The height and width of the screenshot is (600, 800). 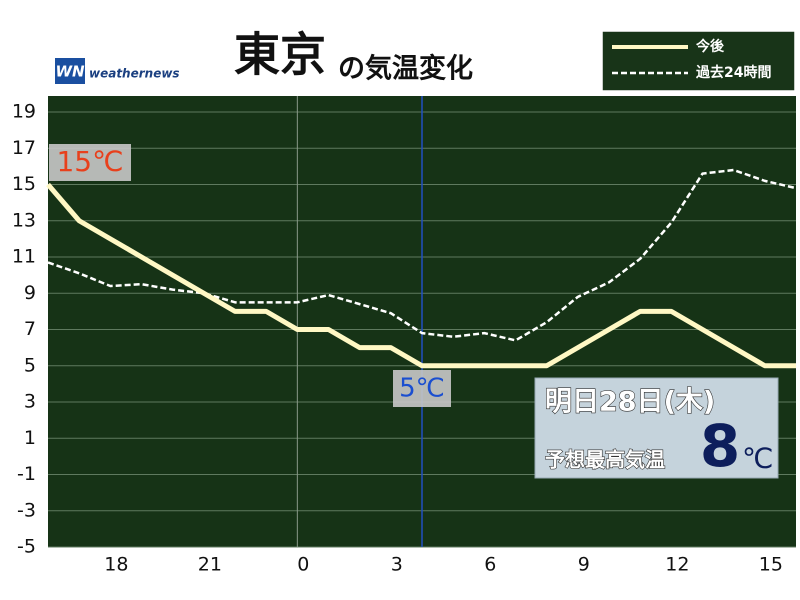 What do you see at coordinates (720, 446) in the screenshot?
I see `forecast-value: 8` at bounding box center [720, 446].